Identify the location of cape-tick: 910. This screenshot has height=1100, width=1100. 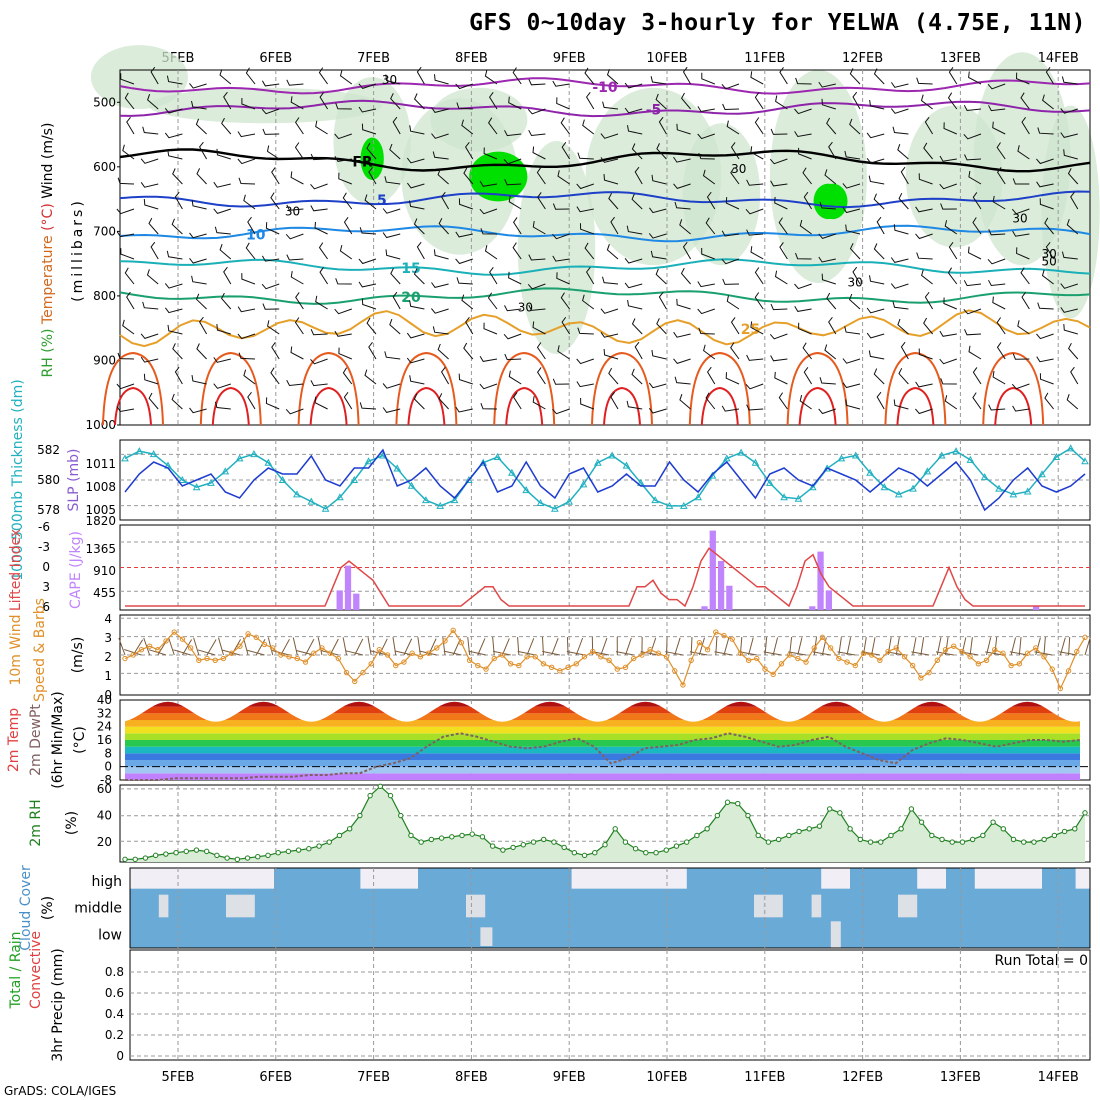
(104, 571).